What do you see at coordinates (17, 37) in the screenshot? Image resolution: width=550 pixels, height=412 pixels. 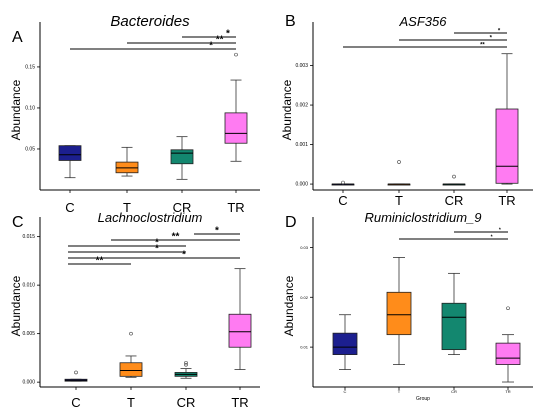 I see `panel-letter: A` at bounding box center [17, 37].